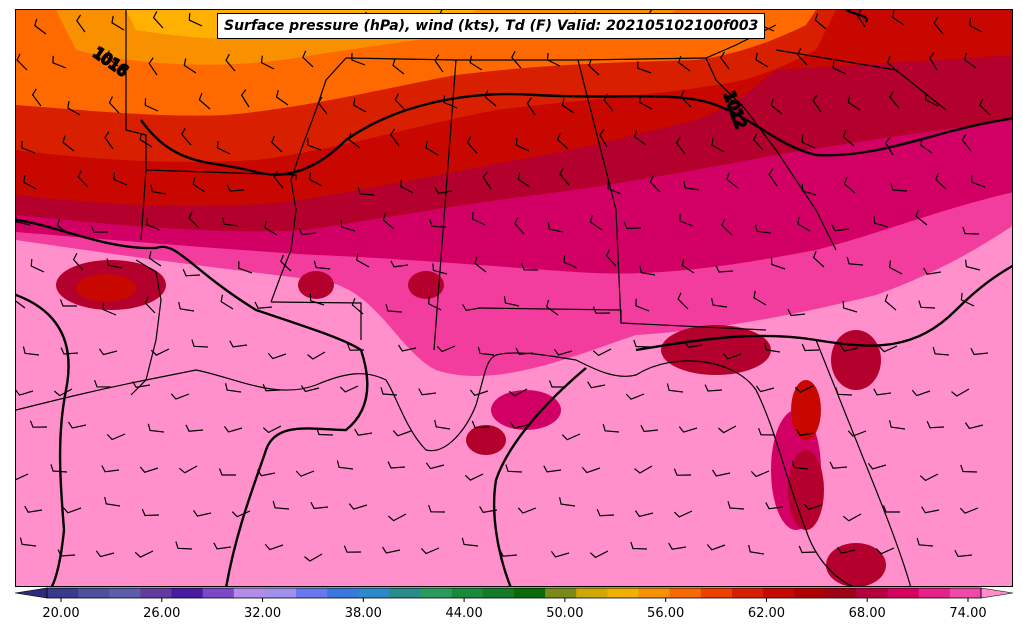 Image resolution: width=1022 pixels, height=633 pixels. What do you see at coordinates (514, 593) in the screenshot?
I see `colorbar-outline` at bounding box center [514, 593].